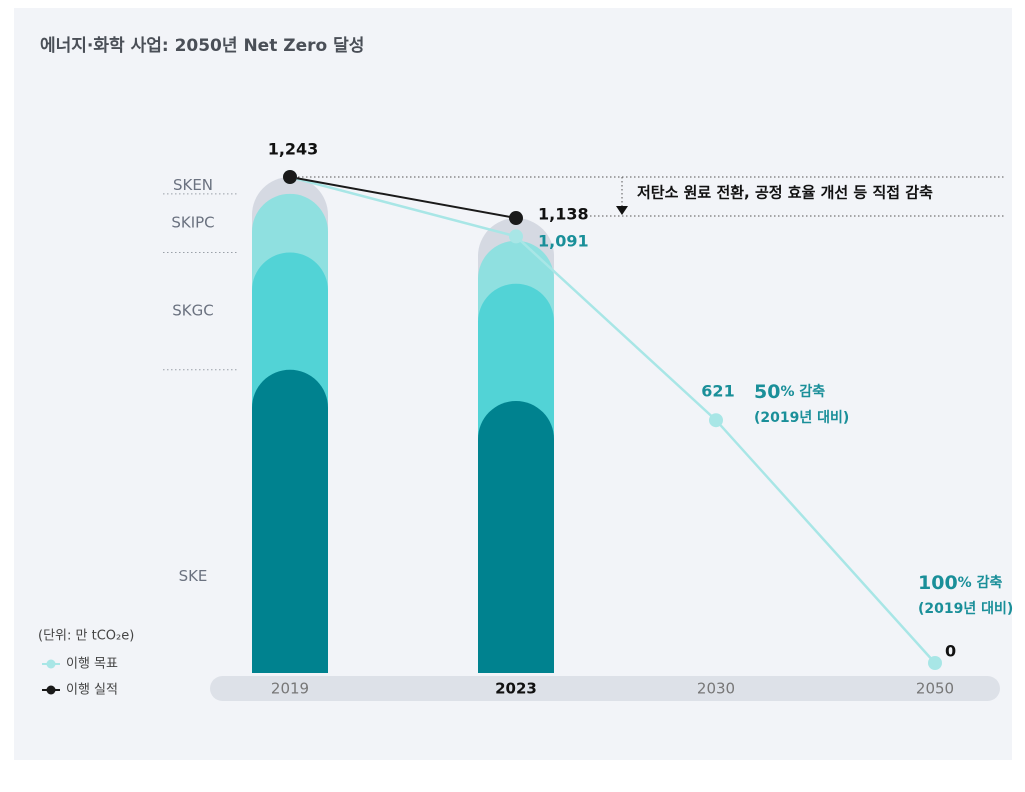 This screenshot has width=1025, height=792. Describe the element at coordinates (193, 185) in the screenshot. I see `segment-label: SKEN` at that location.